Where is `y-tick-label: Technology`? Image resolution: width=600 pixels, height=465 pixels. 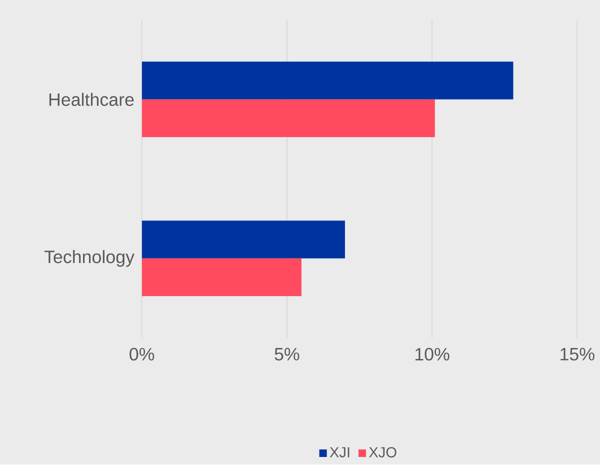 y-tick-label: Technology is located at coordinates (89, 258).